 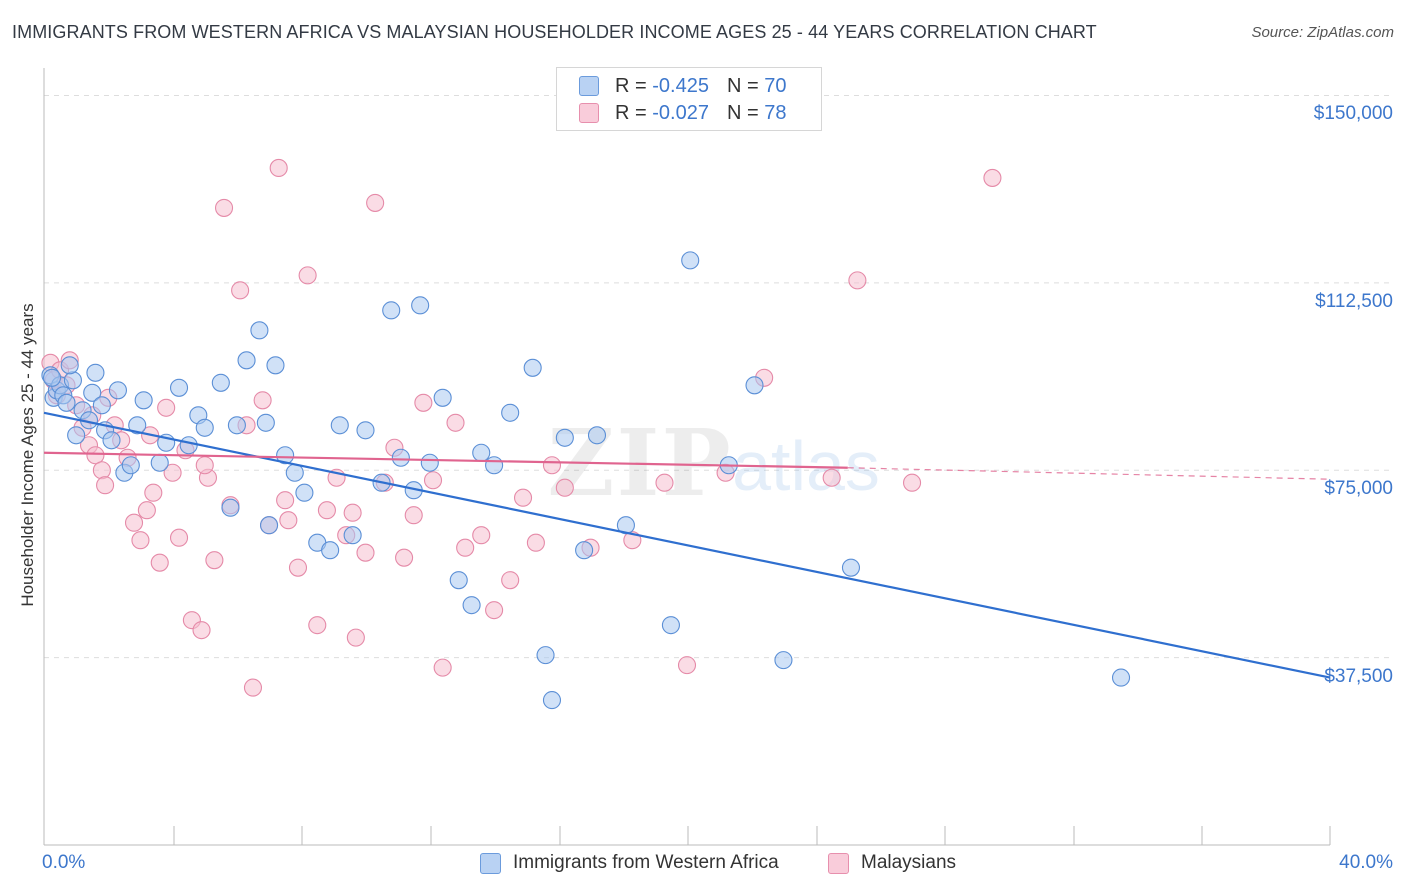 What do you see at coordinates (589, 86) in the screenshot?
I see `blue-swatch` at bounding box center [589, 86].